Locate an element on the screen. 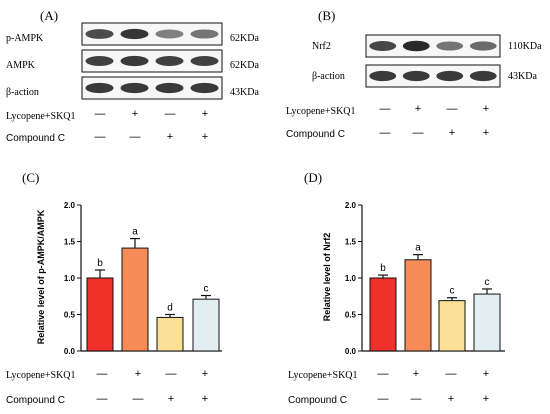 The height and width of the screenshot is (414, 550). condition-label-compound-c-b: Compound C is located at coordinates (315, 134).